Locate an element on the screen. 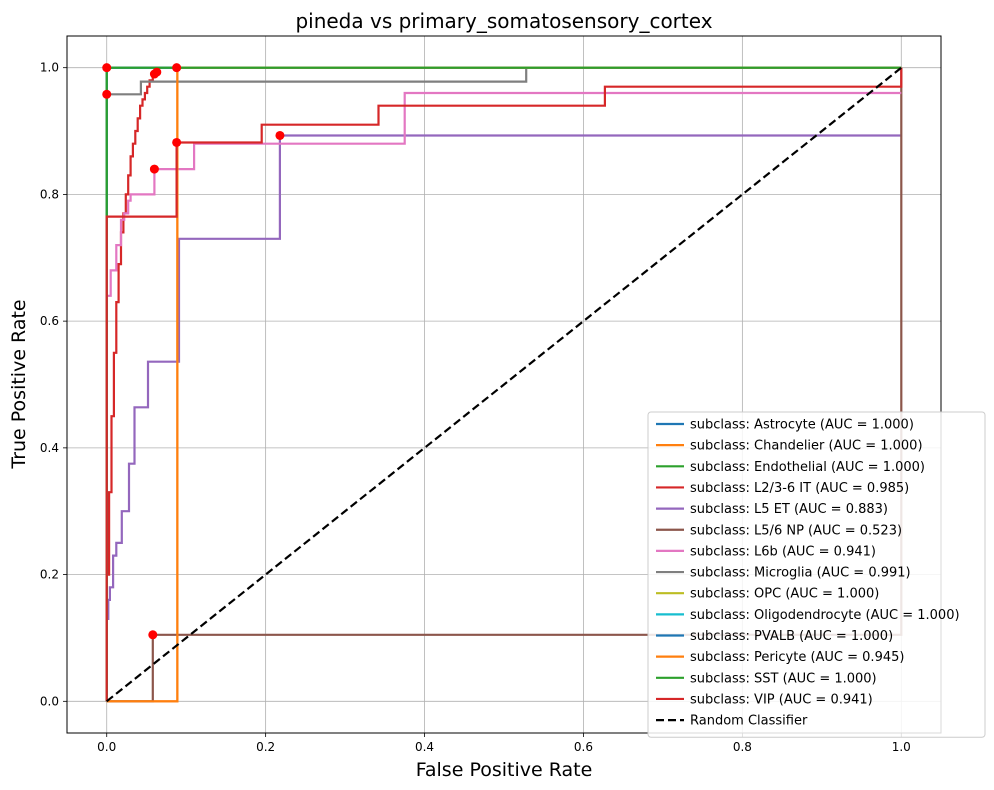  y-tick-label: 0.0 is located at coordinates (49, 701).